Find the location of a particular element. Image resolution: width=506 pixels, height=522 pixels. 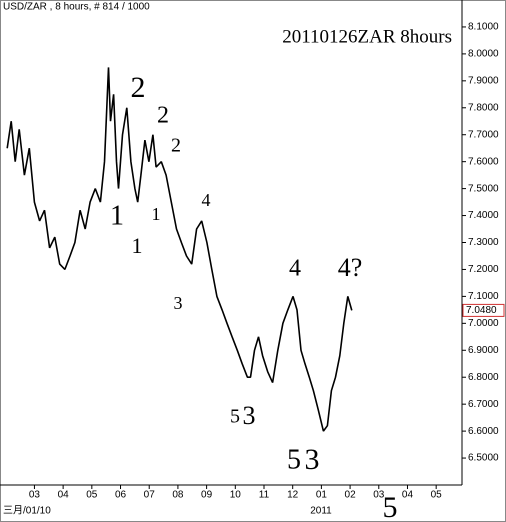

y-tick-label: 7.0000 is located at coordinates (483, 323).